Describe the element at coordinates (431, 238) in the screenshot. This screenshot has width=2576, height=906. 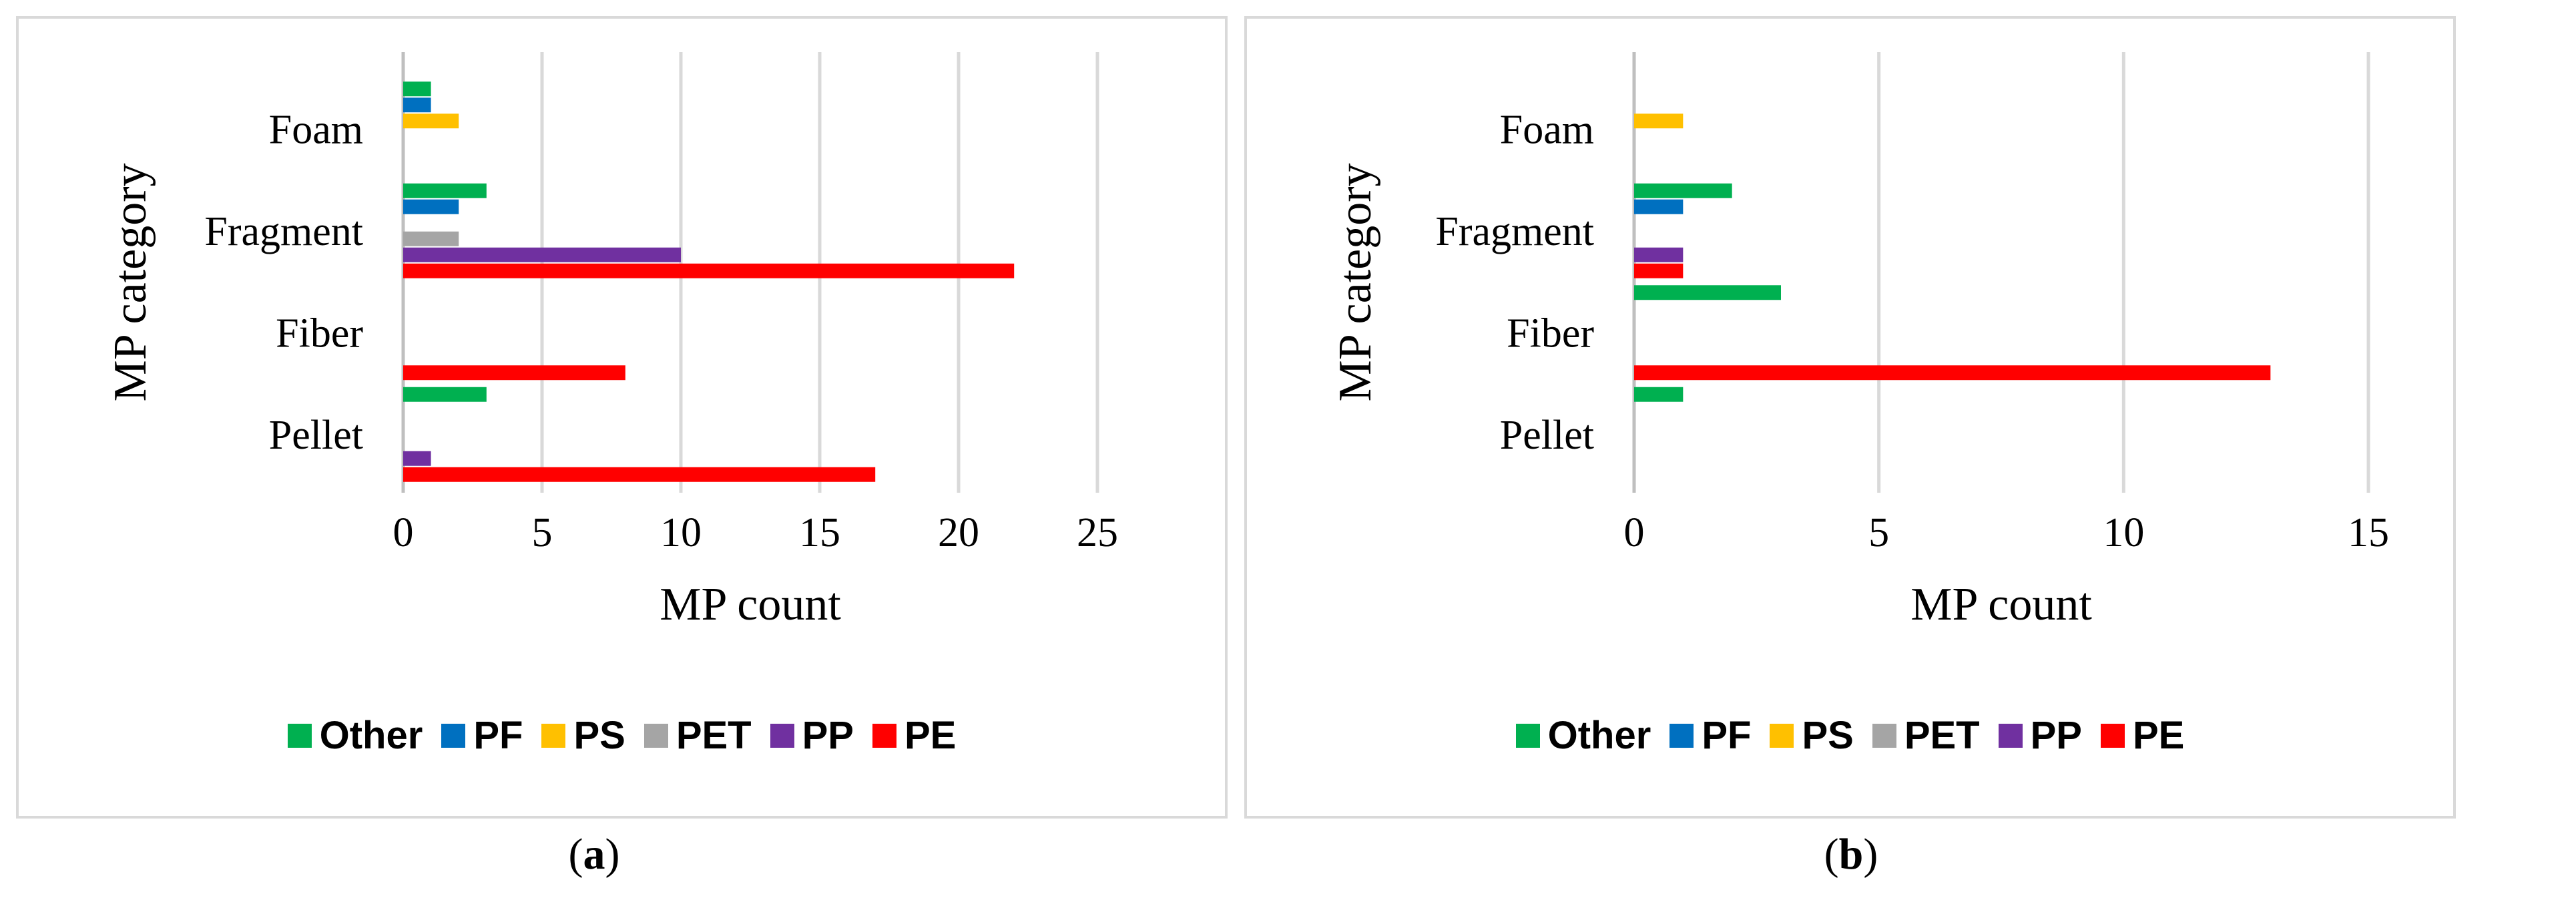
I see `bar-pet-fragment` at that location.